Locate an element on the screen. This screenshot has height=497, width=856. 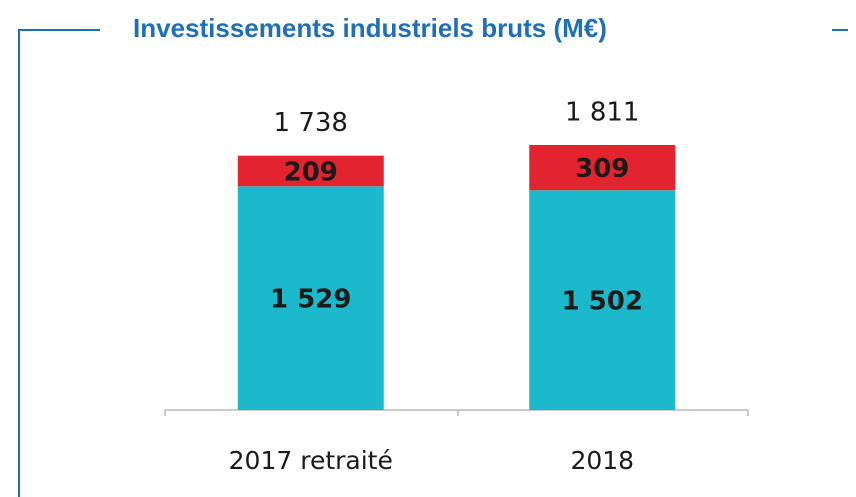
segment-label: 1 502 is located at coordinates (602, 302).